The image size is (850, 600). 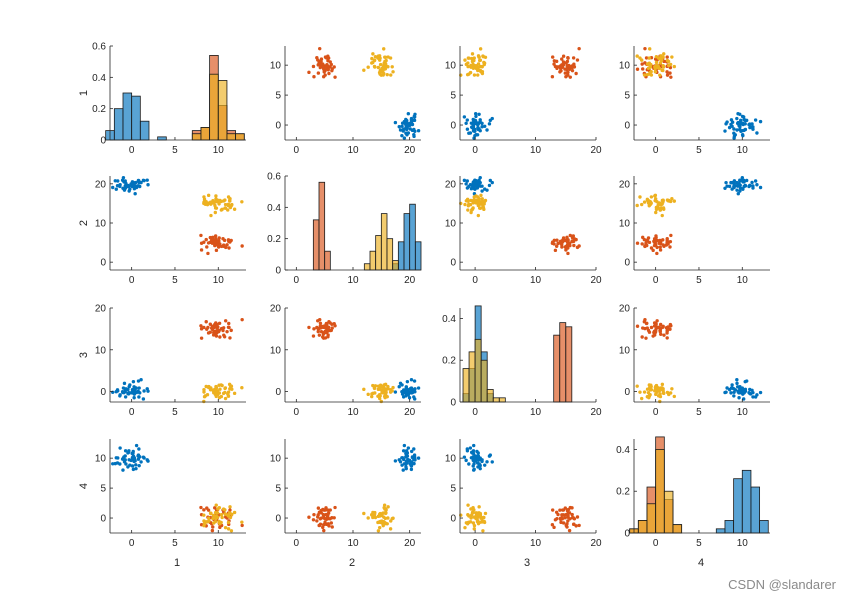 What do you see at coordinates (699, 543) in the screenshot?
I see `x-tick-label: 5` at bounding box center [699, 543].